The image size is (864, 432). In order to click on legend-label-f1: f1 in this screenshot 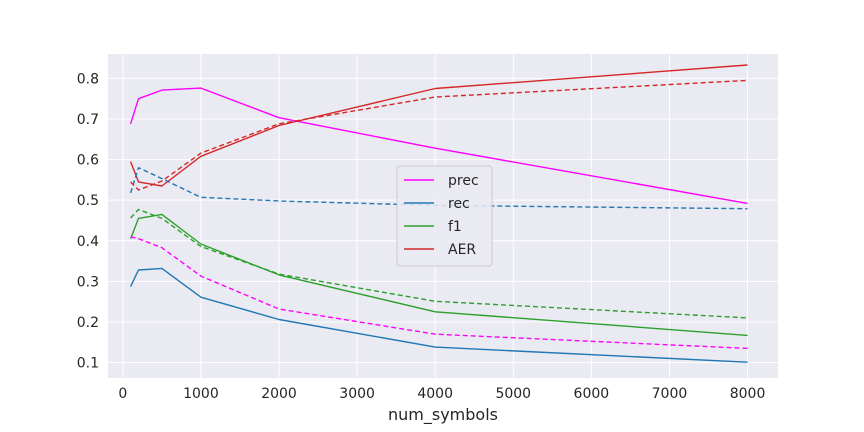, I will do `click(455, 227)`.